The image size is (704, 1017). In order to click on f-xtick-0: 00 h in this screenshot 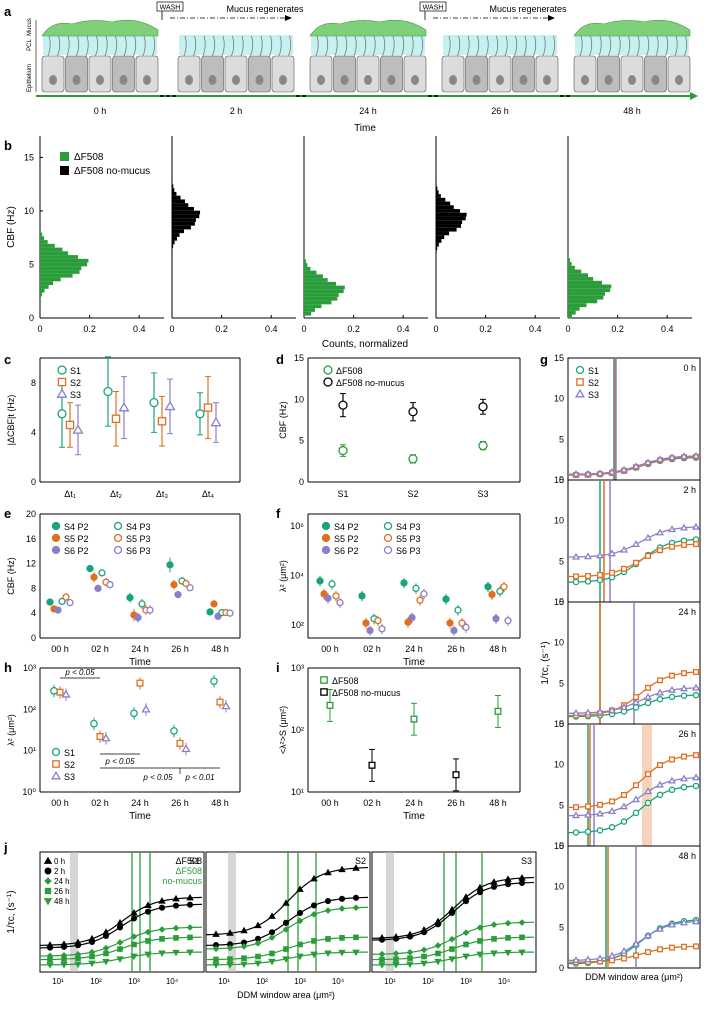, I will do `click(330, 649)`.